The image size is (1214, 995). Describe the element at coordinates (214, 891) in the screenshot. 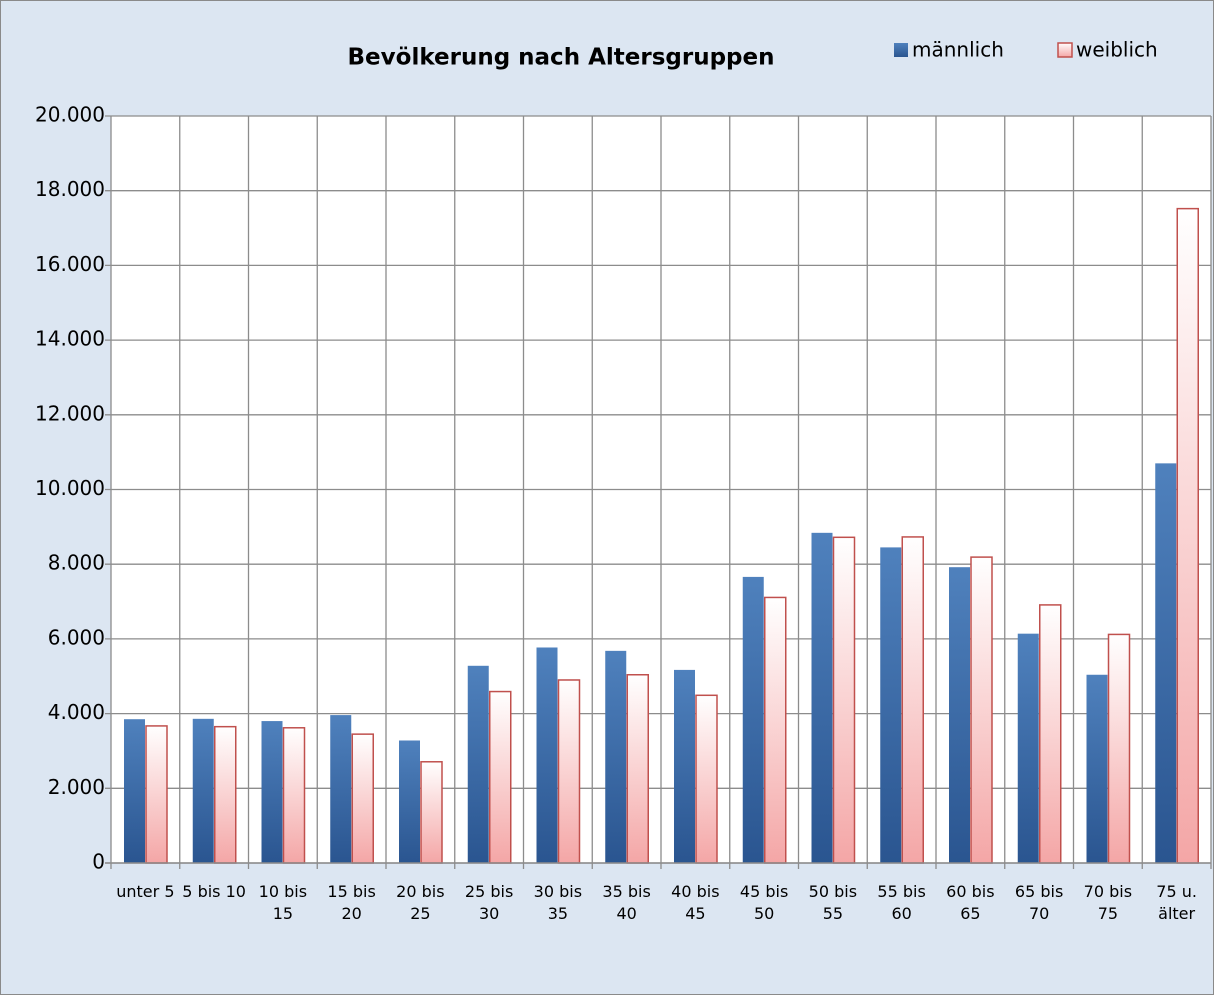

I see `x-tick-label: 5 bis 10` at that location.